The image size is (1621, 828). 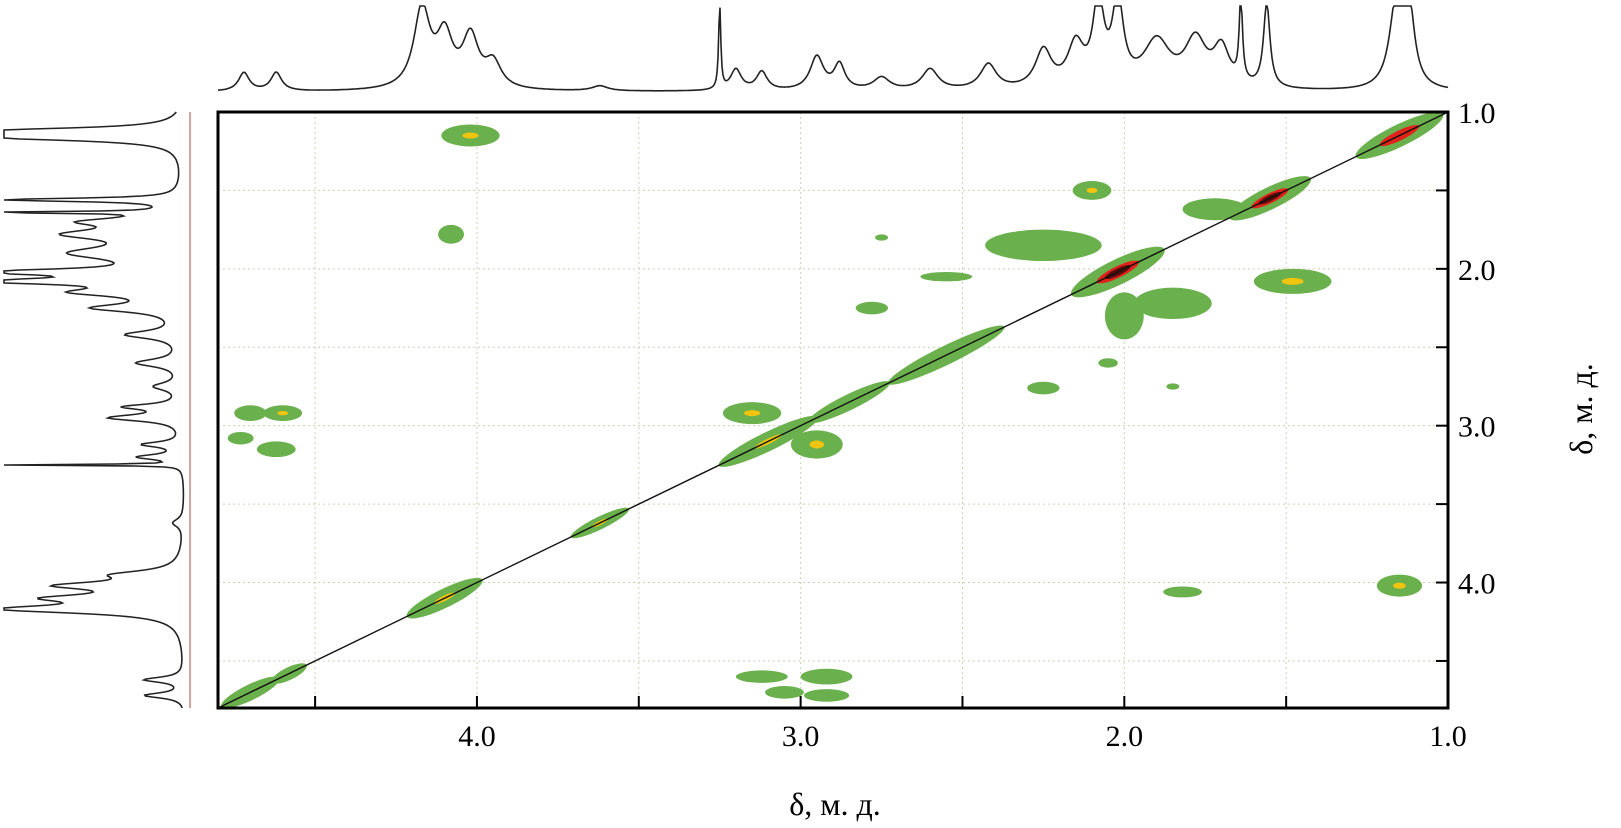 What do you see at coordinates (1477, 427) in the screenshot?
I see `y-tick-label: 3.0` at bounding box center [1477, 427].